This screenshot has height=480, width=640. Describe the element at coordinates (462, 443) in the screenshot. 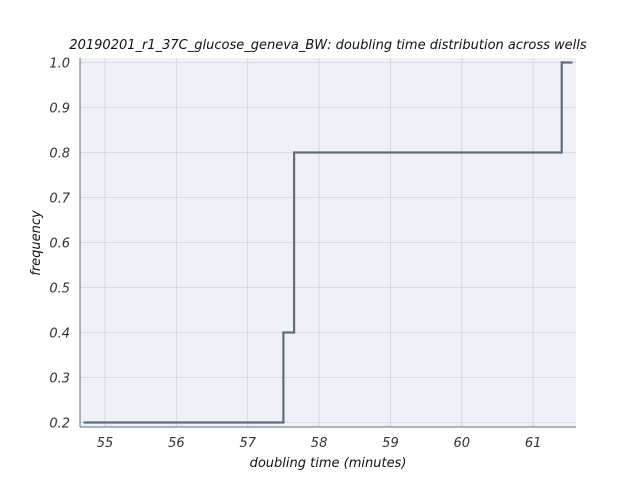

I see `x-tick-label: 60` at that location.